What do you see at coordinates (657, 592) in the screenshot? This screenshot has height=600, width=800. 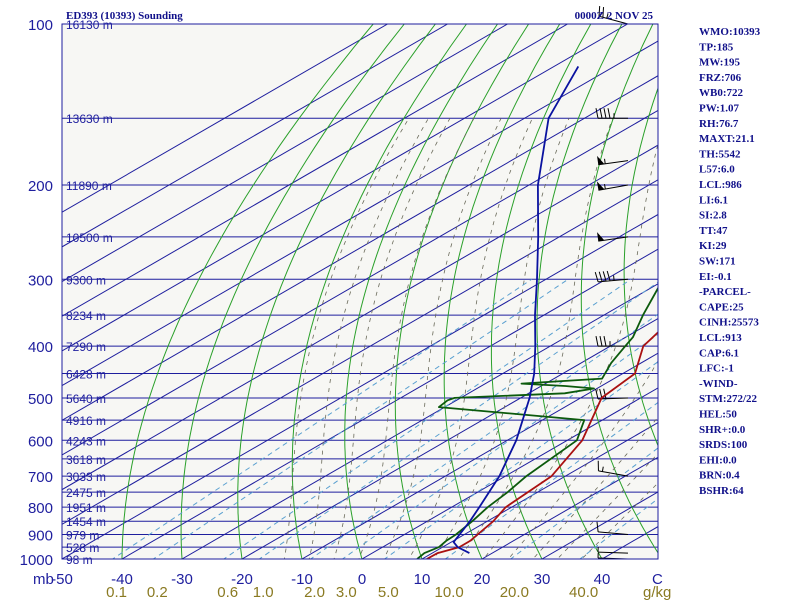 I see `mixing-ratio-unit-label: g/kg` at bounding box center [657, 592].